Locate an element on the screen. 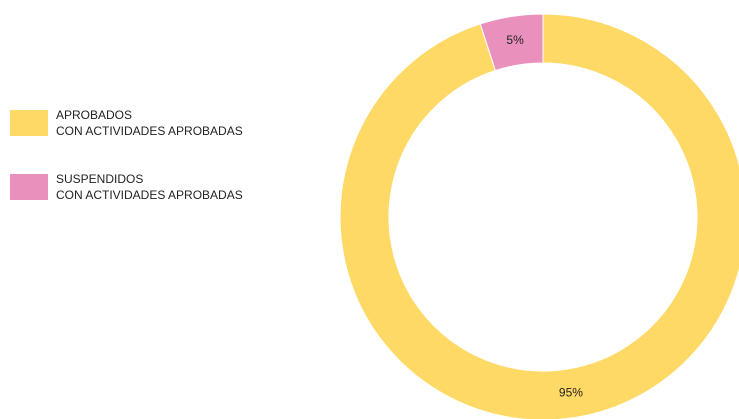 This screenshot has width=739, height=419. data-label: 5% is located at coordinates (515, 40).